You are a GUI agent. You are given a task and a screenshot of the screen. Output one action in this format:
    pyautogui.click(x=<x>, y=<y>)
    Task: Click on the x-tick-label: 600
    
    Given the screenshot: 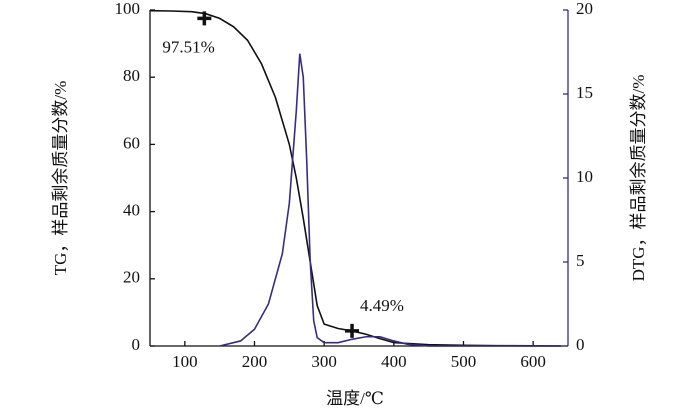 What is the action you would take?
    pyautogui.click(x=533, y=361)
    